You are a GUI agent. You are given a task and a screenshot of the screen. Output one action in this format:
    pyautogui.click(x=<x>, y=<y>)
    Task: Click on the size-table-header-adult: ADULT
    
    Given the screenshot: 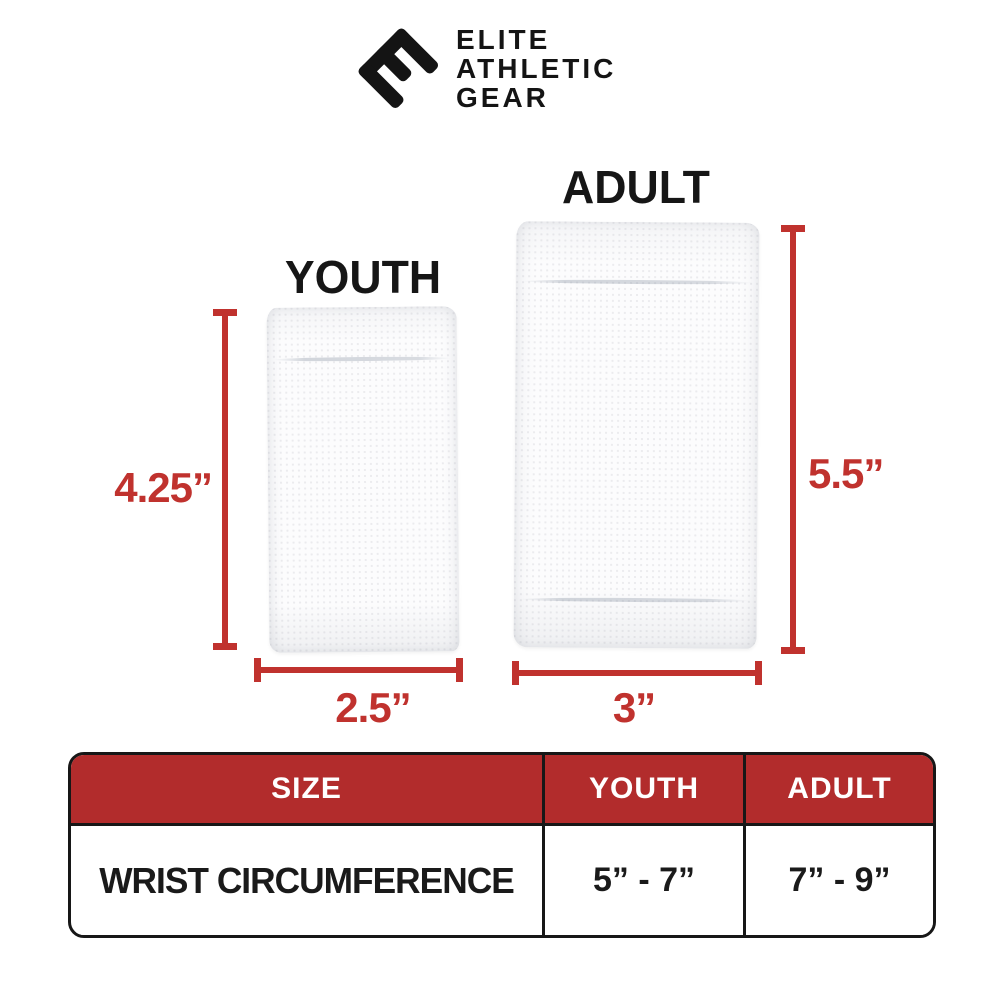 What is the action you would take?
    pyautogui.click(x=838, y=790)
    